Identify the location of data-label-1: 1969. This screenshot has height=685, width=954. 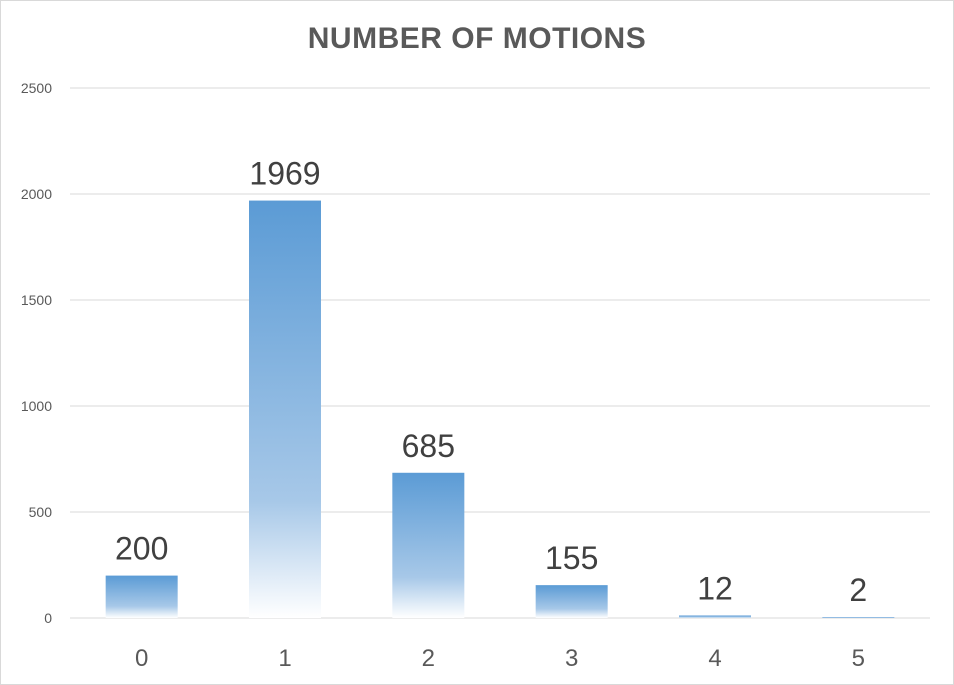
(284, 174).